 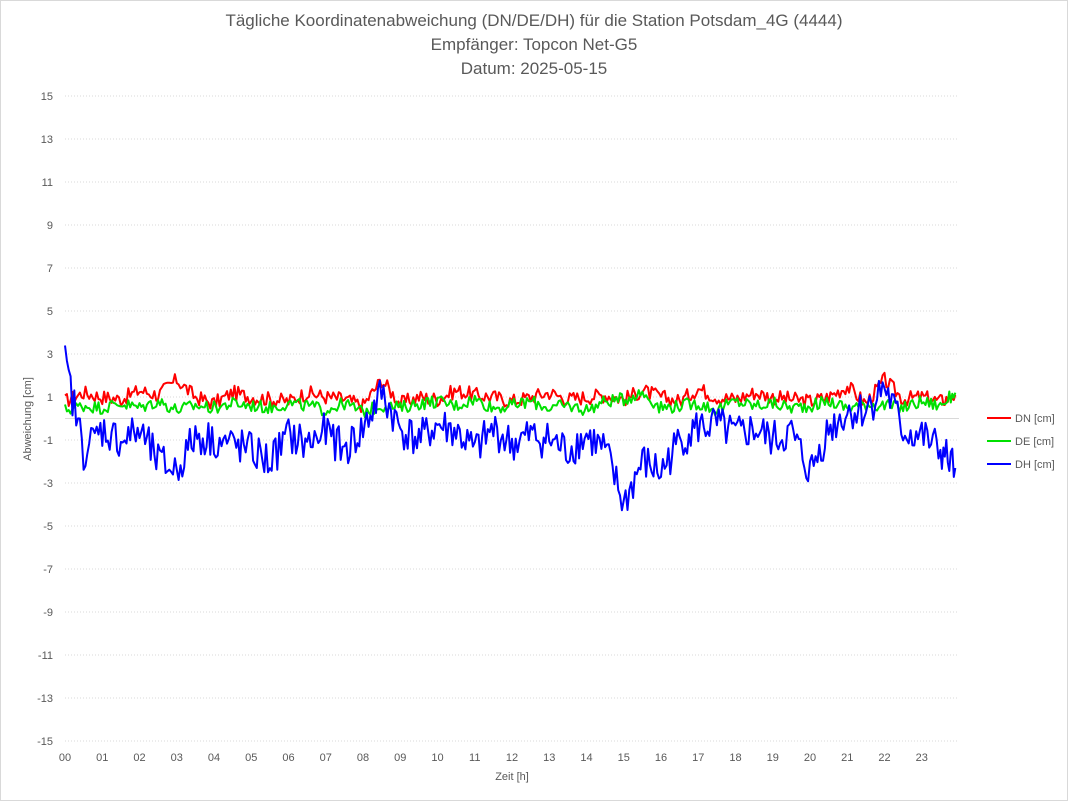 I want to click on y-tick-label: -7, so click(x=48, y=570).